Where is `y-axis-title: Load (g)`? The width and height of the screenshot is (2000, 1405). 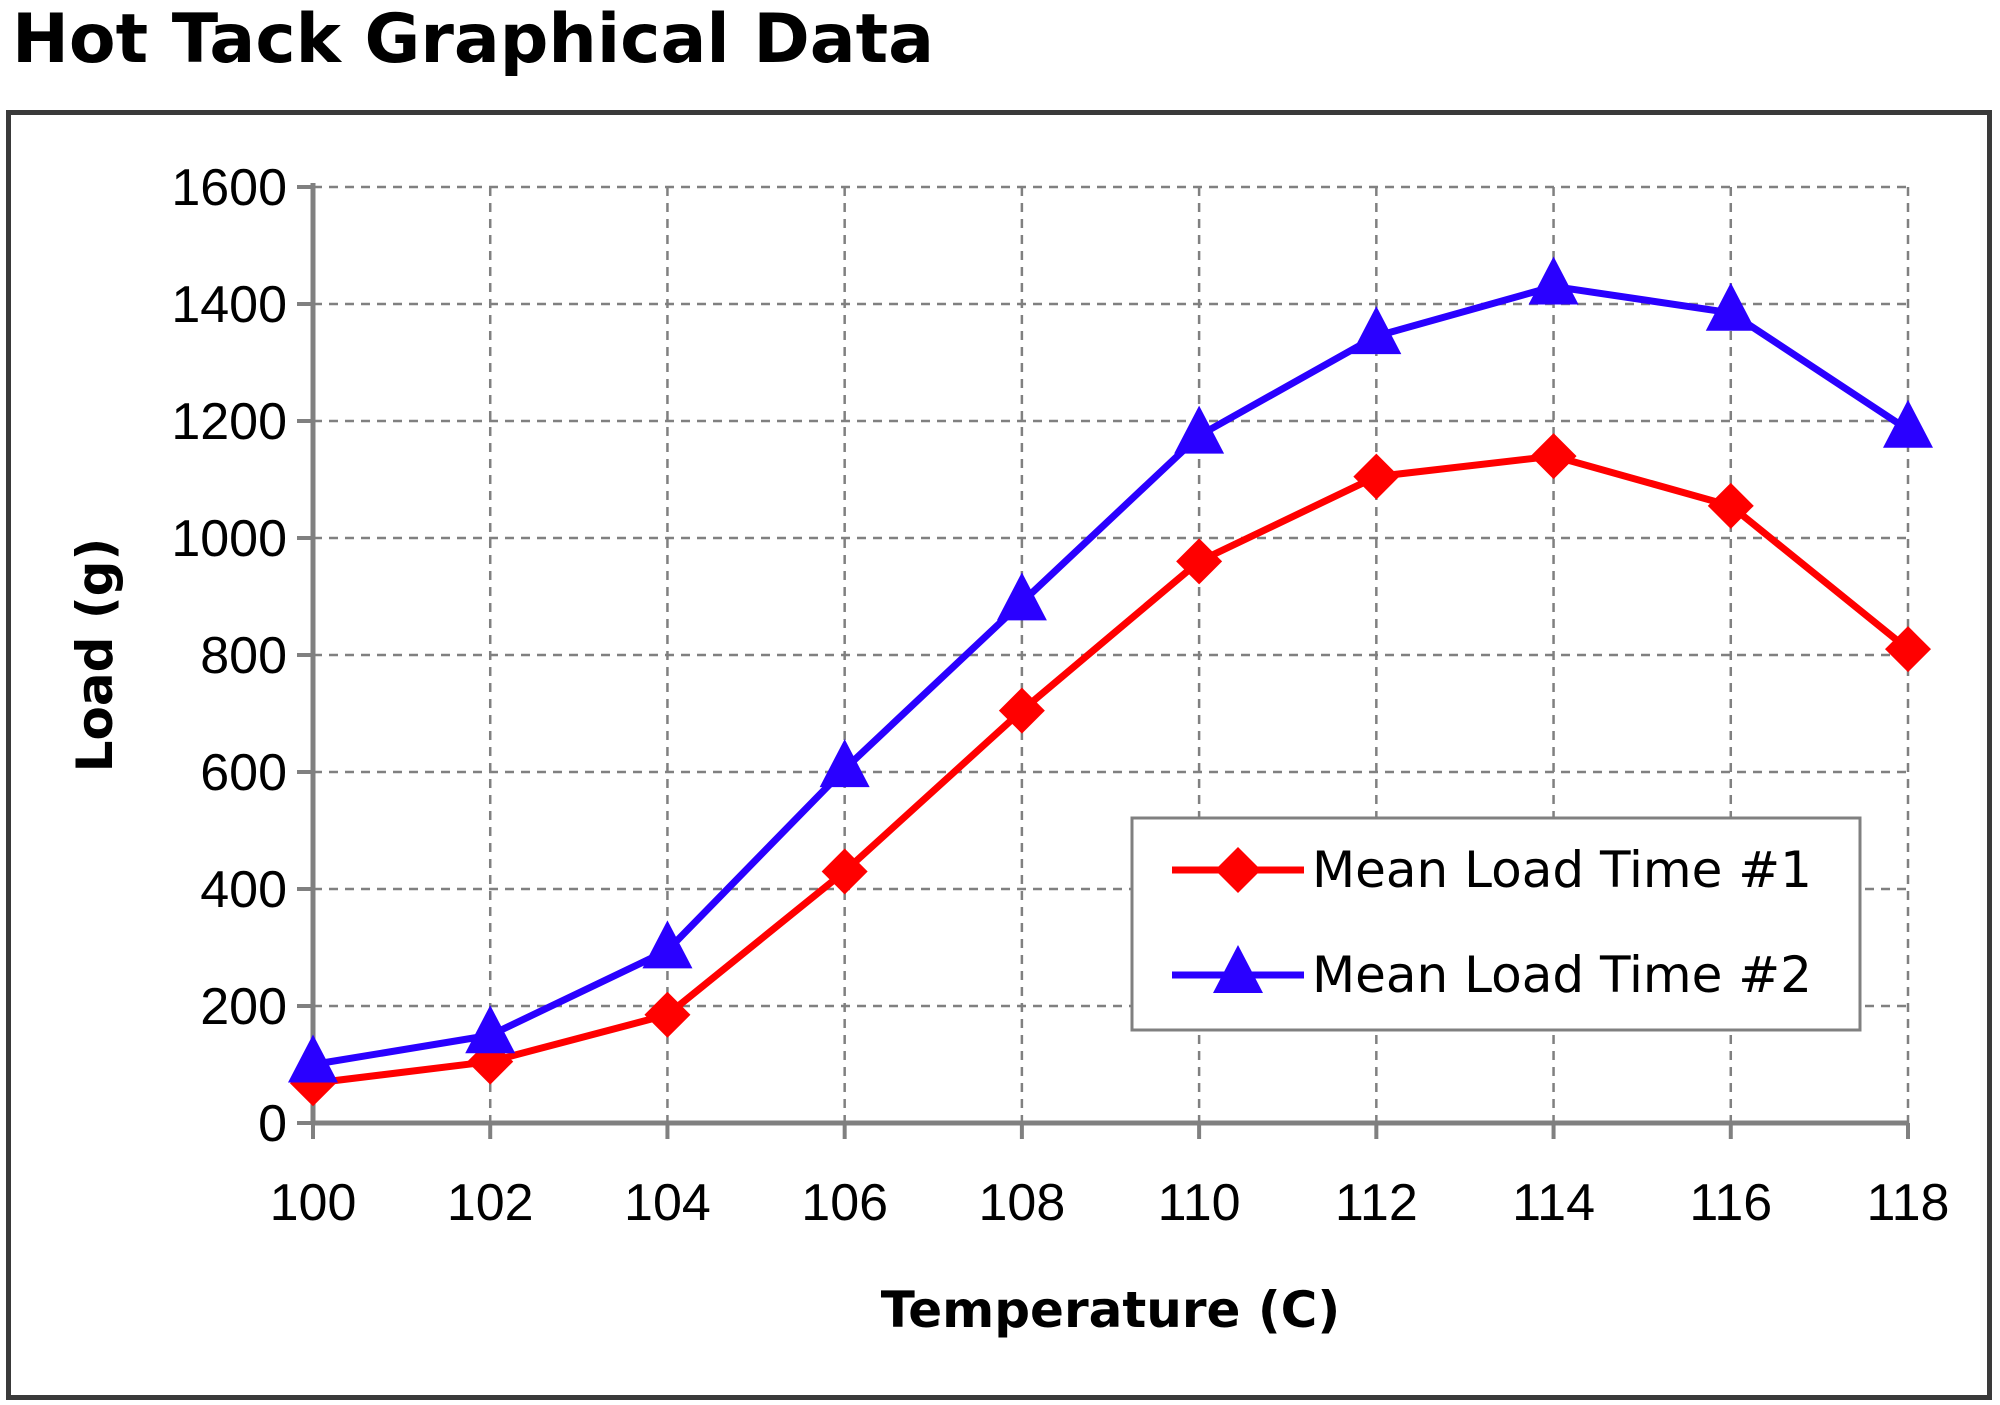 y-axis-title: Load (g) is located at coordinates (95, 655).